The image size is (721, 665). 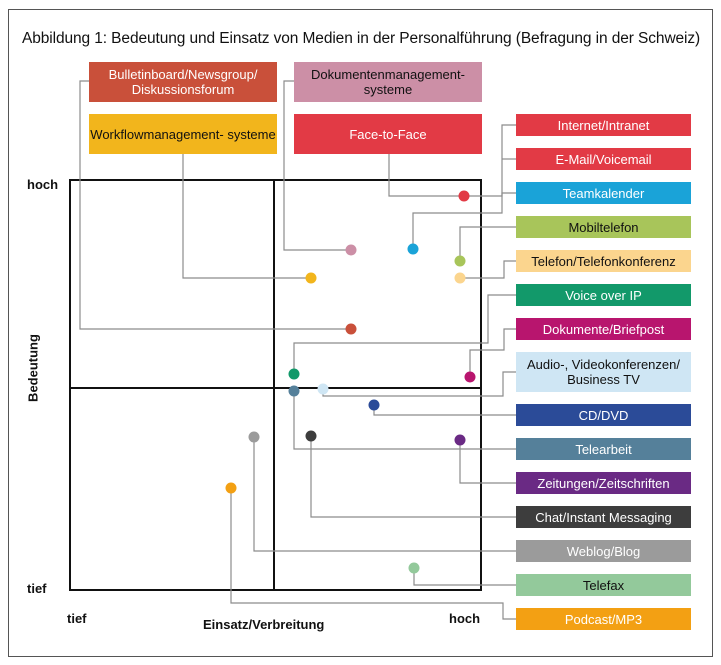 I want to click on leader-line-mobiltelefon, so click(x=487, y=243).